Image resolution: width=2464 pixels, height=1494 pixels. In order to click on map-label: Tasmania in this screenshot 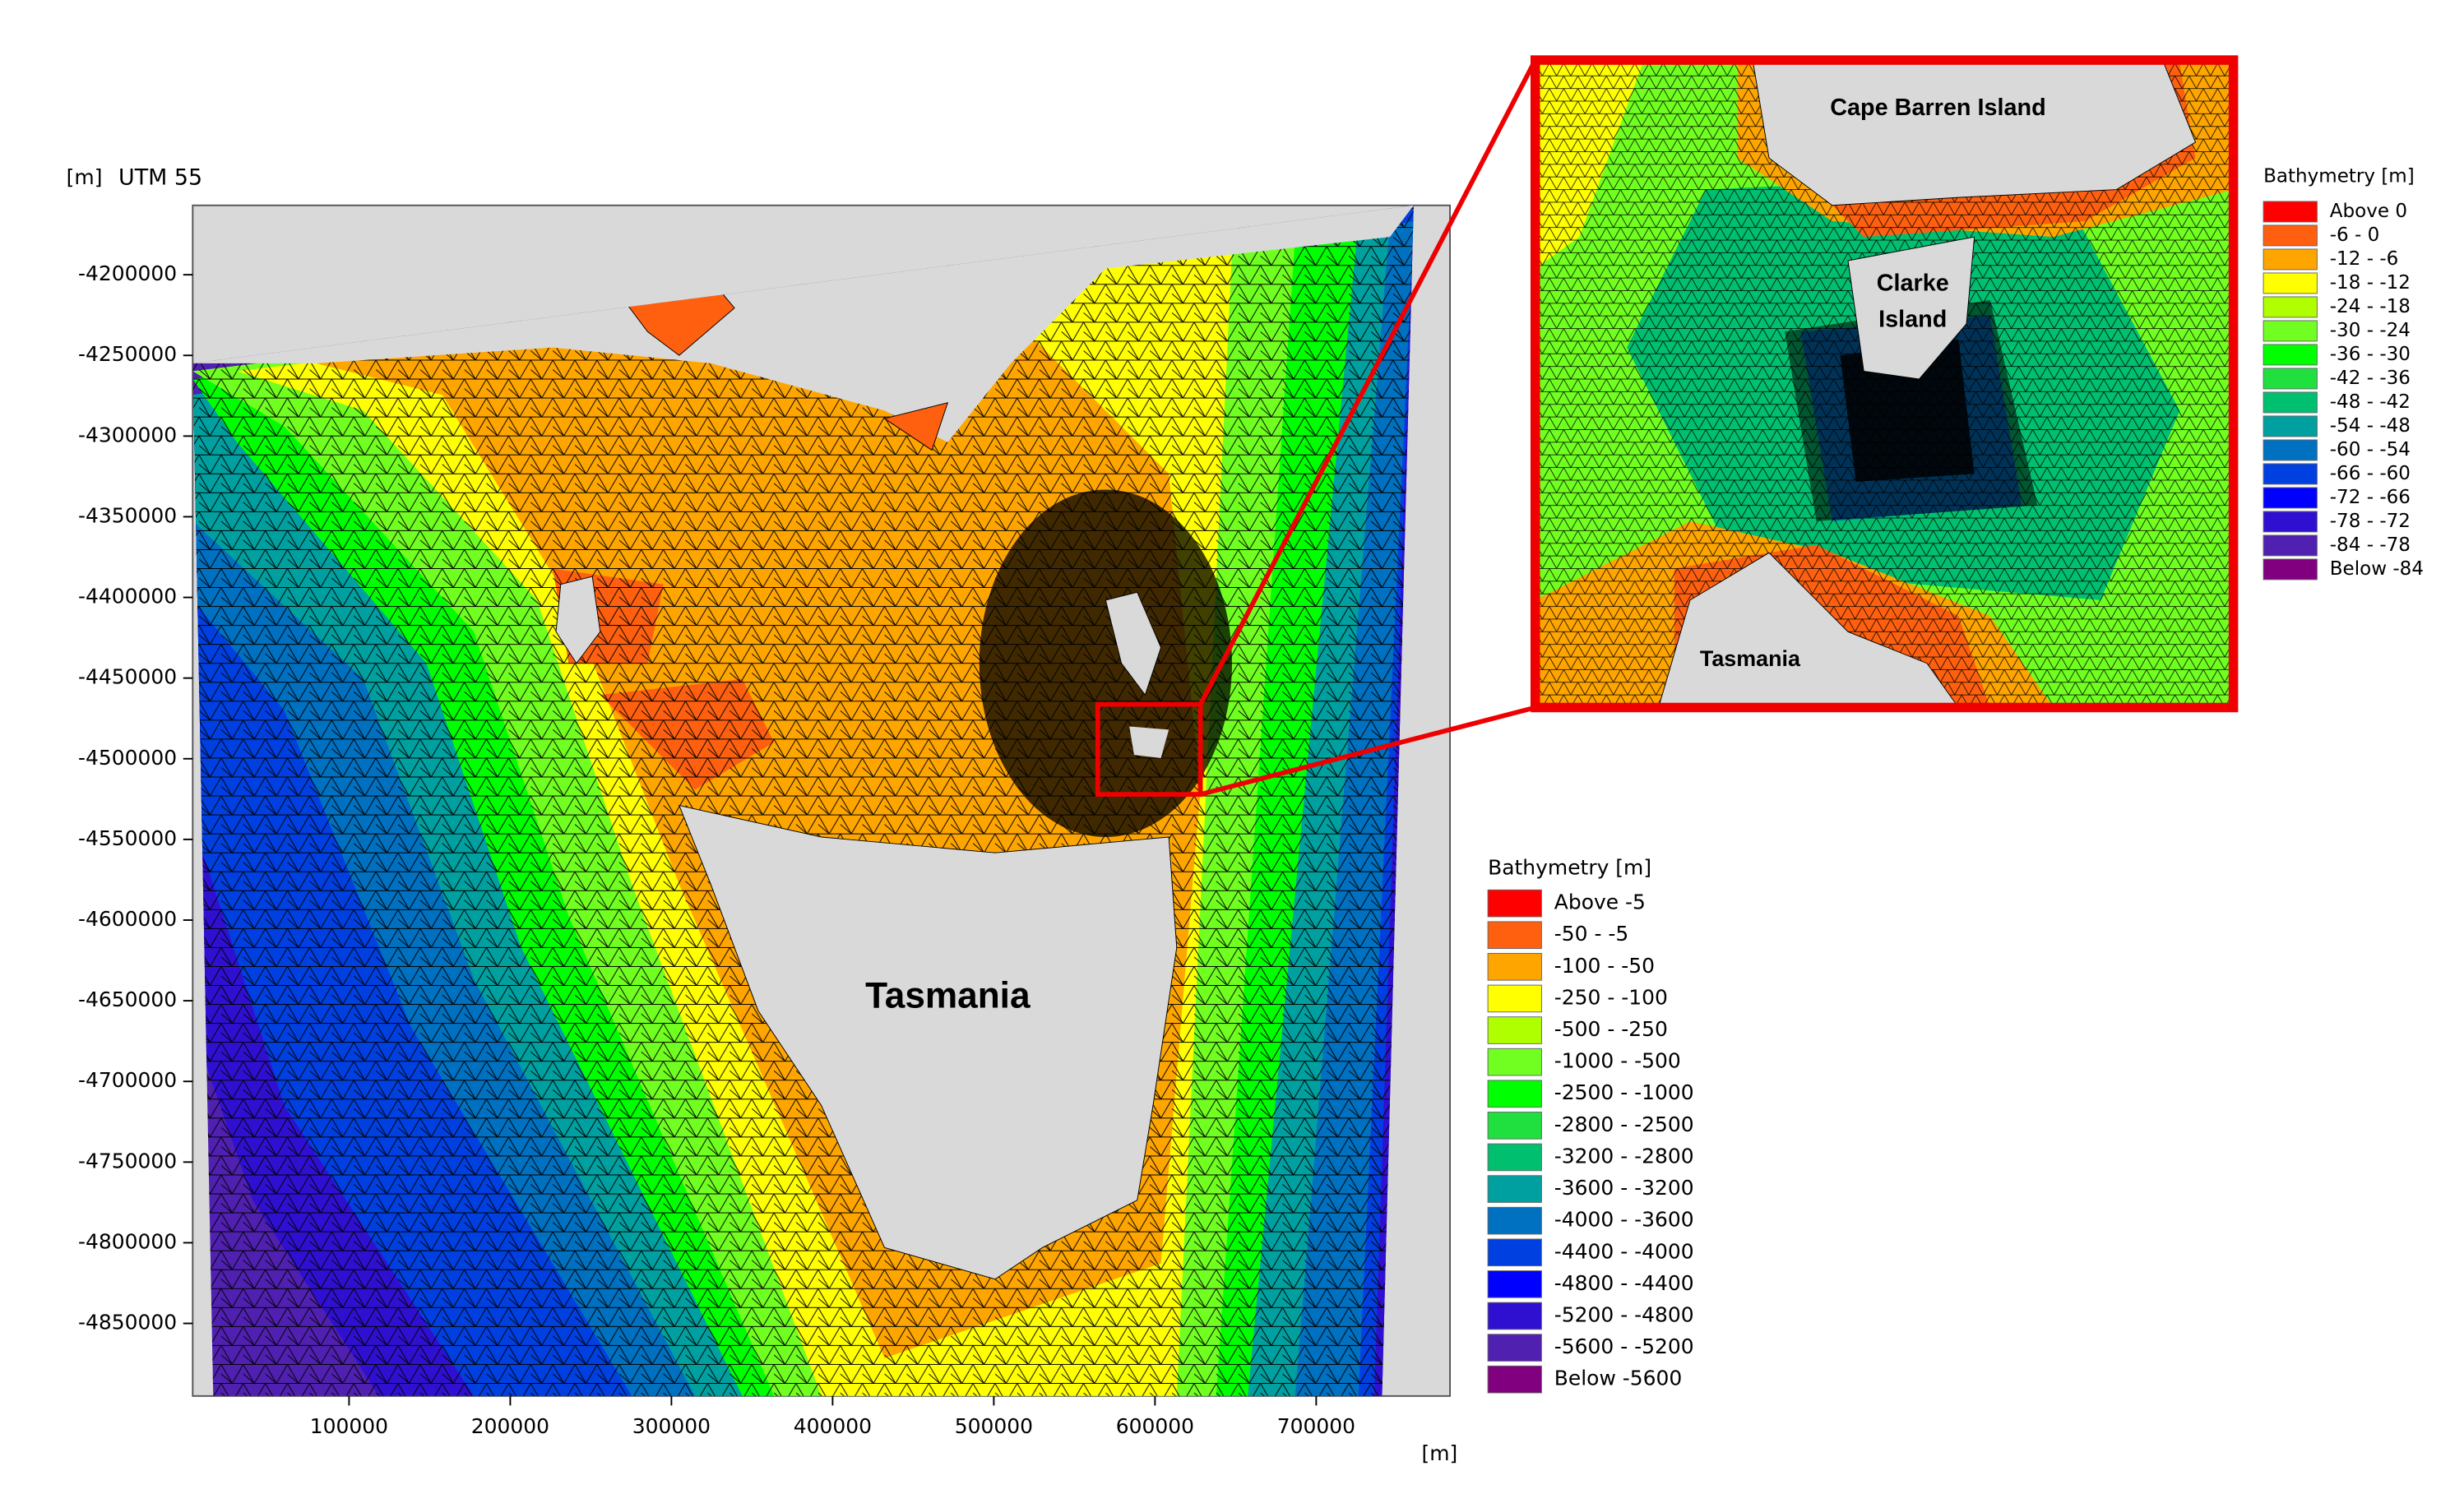, I will do `click(948, 996)`.